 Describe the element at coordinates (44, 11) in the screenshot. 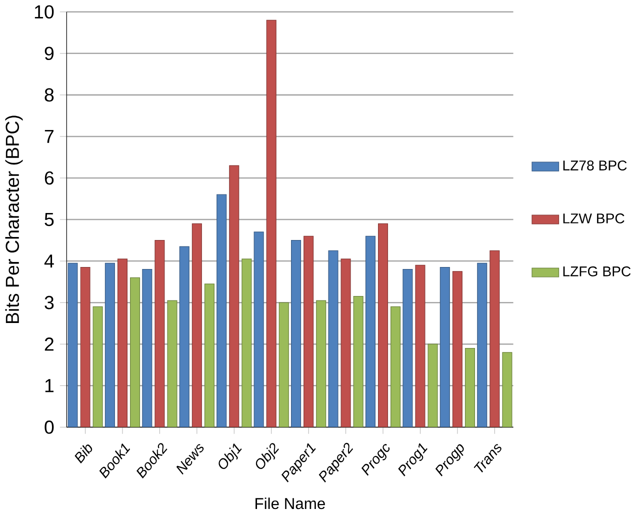

I see `y-tick-label: 10` at that location.